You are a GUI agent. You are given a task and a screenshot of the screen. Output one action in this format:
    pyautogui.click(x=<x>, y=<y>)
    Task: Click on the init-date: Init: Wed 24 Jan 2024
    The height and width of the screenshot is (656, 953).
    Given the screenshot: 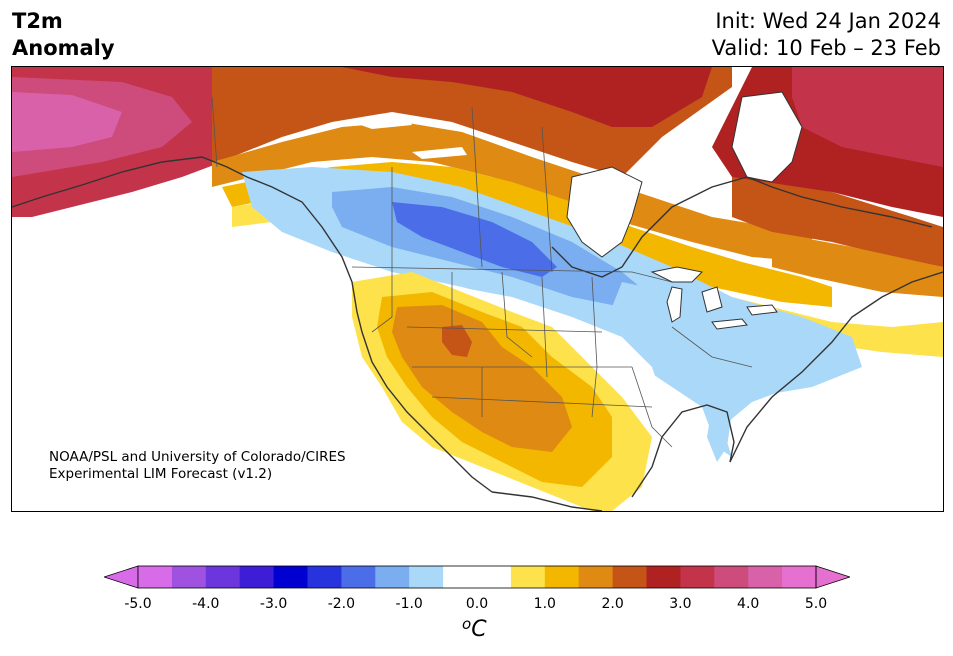 What is the action you would take?
    pyautogui.click(x=828, y=21)
    